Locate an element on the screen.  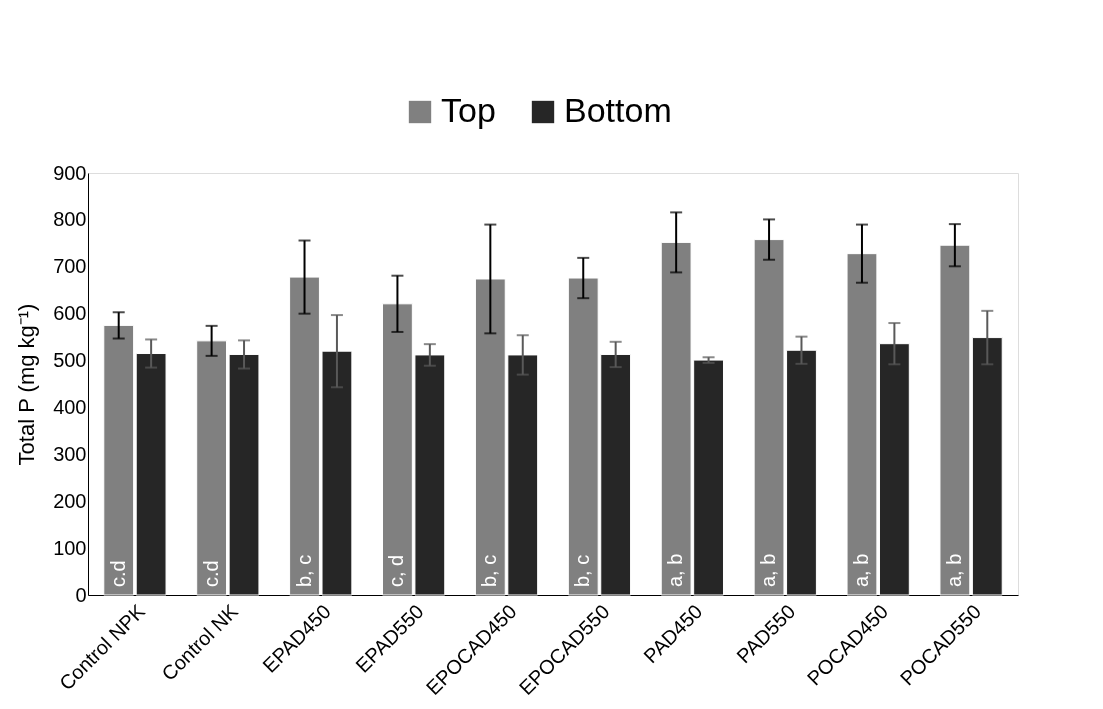
legend-label: Top is located at coordinates (468, 110).